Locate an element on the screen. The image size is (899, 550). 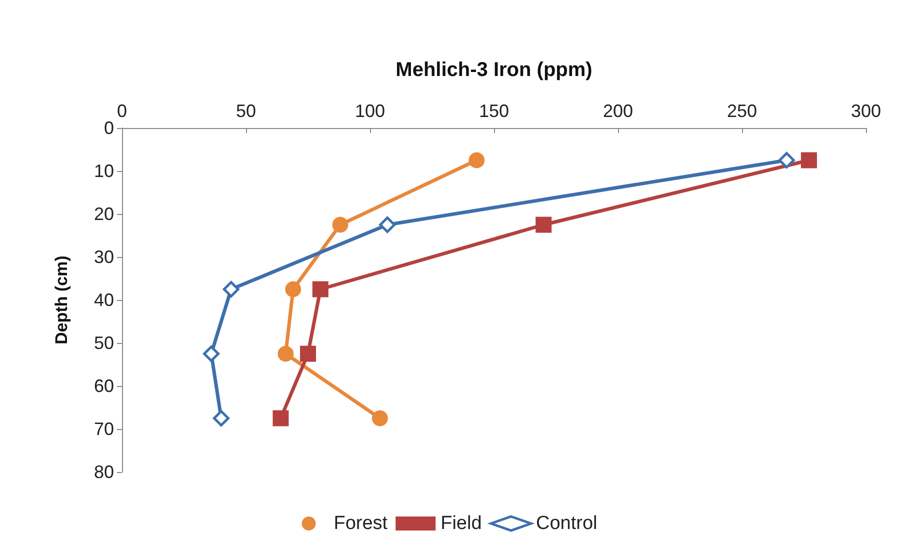
legend-label: Field is located at coordinates (461, 523).